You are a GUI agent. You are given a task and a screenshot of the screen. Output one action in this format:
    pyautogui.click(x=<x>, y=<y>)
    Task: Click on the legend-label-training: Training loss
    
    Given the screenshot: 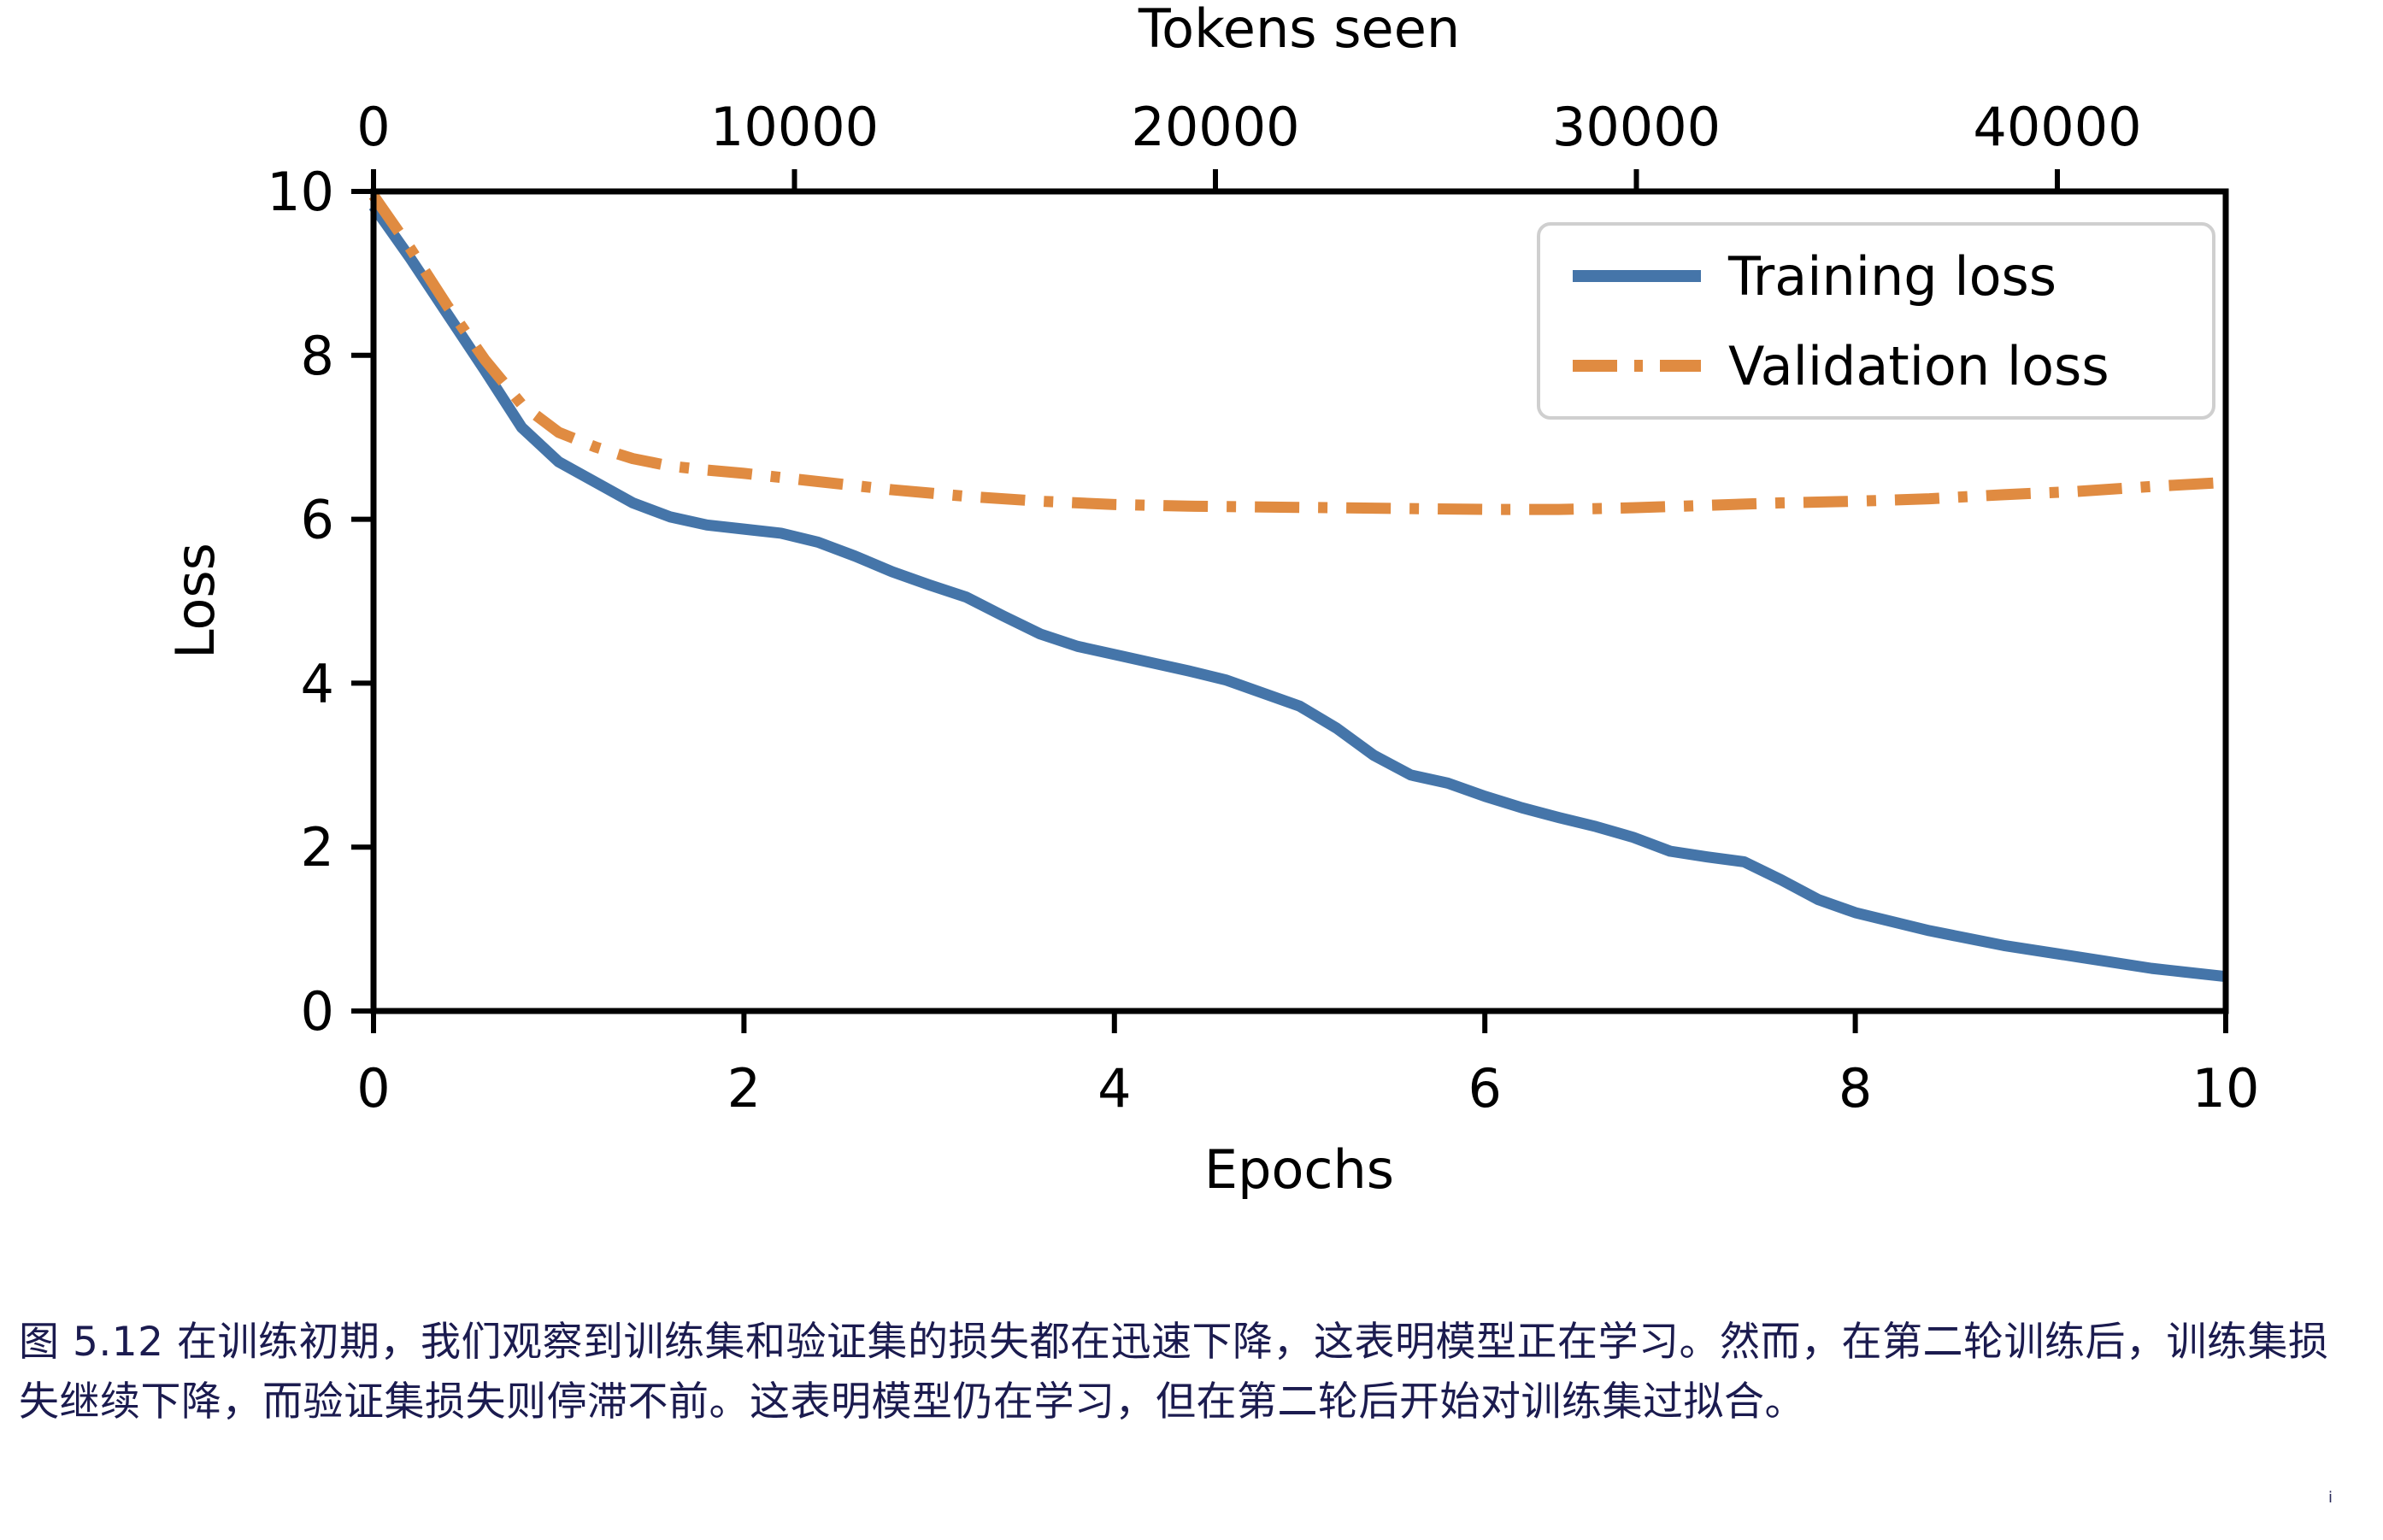 What is the action you would take?
    pyautogui.click(x=1892, y=276)
    